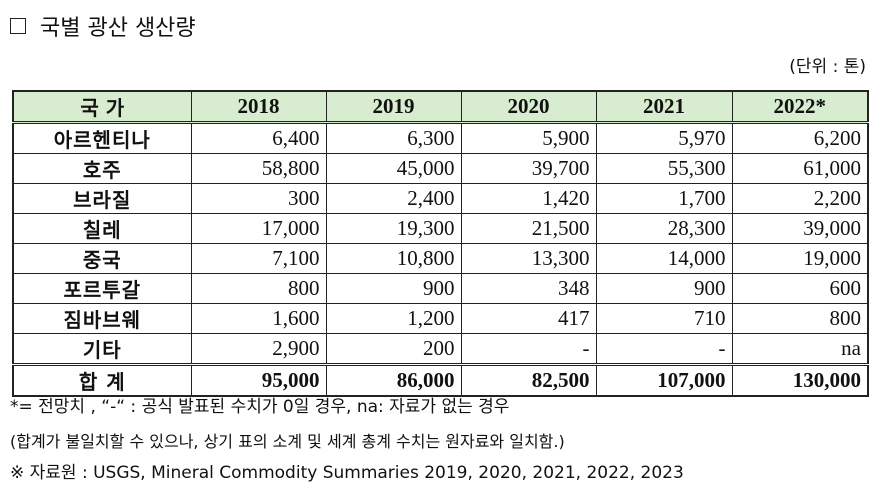 This screenshot has height=498, width=886. I want to click on value-cell: 10,800, so click(393, 258).